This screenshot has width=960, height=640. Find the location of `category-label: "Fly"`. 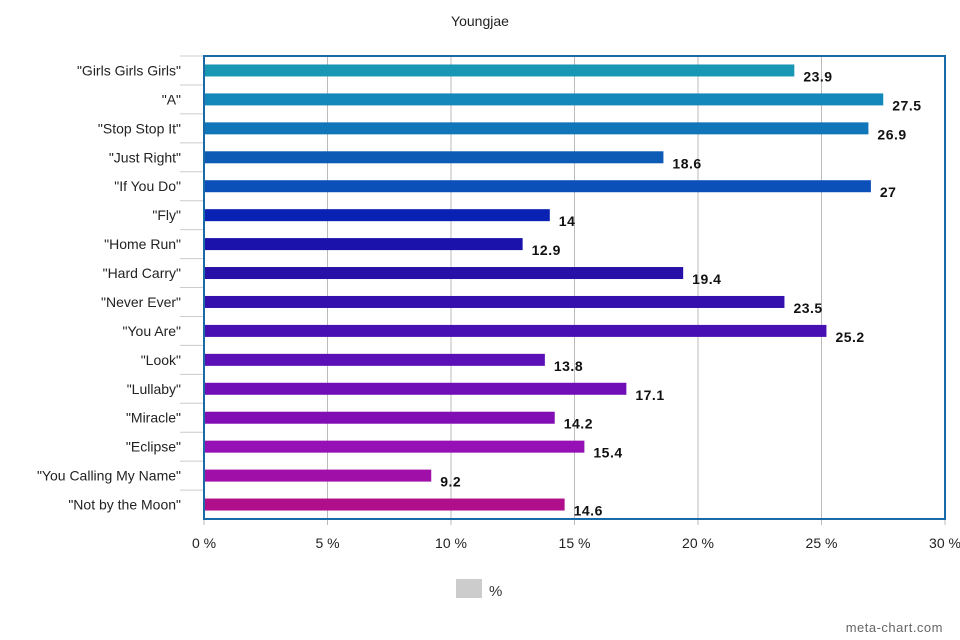

category-label: "Fly" is located at coordinates (166, 215).